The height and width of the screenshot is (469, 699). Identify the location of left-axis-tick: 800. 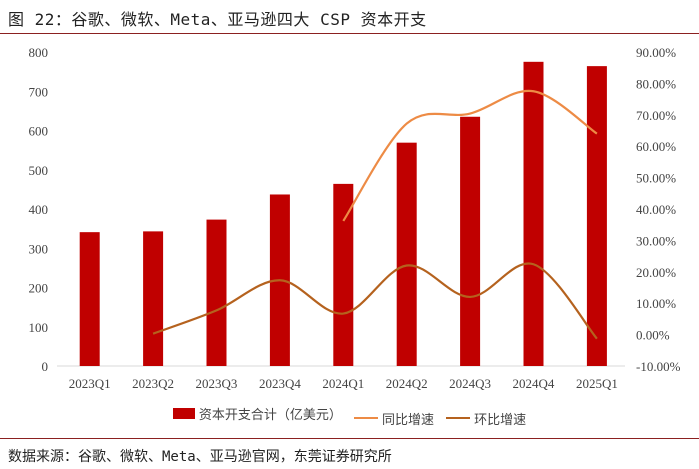
(39, 52).